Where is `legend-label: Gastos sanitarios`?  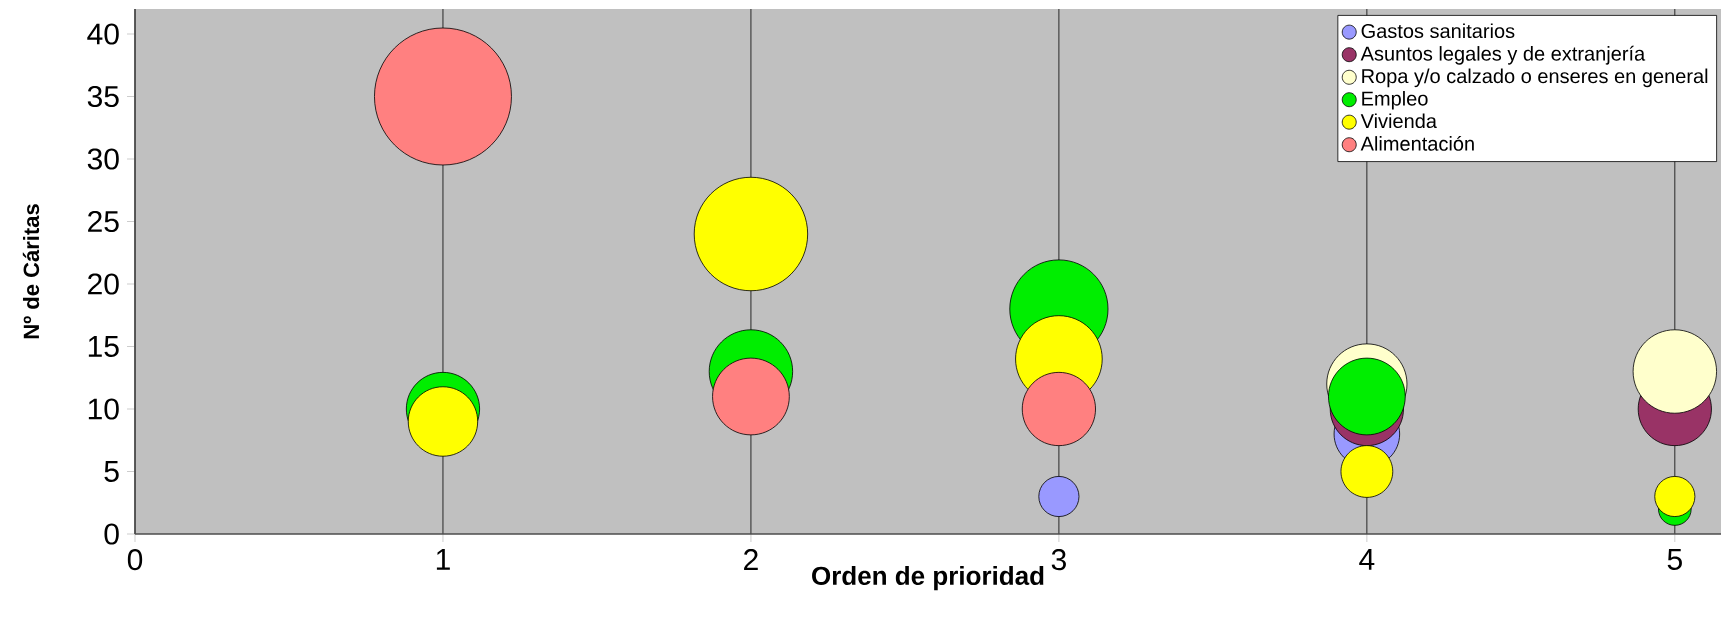
legend-label: Gastos sanitarios is located at coordinates (1438, 31).